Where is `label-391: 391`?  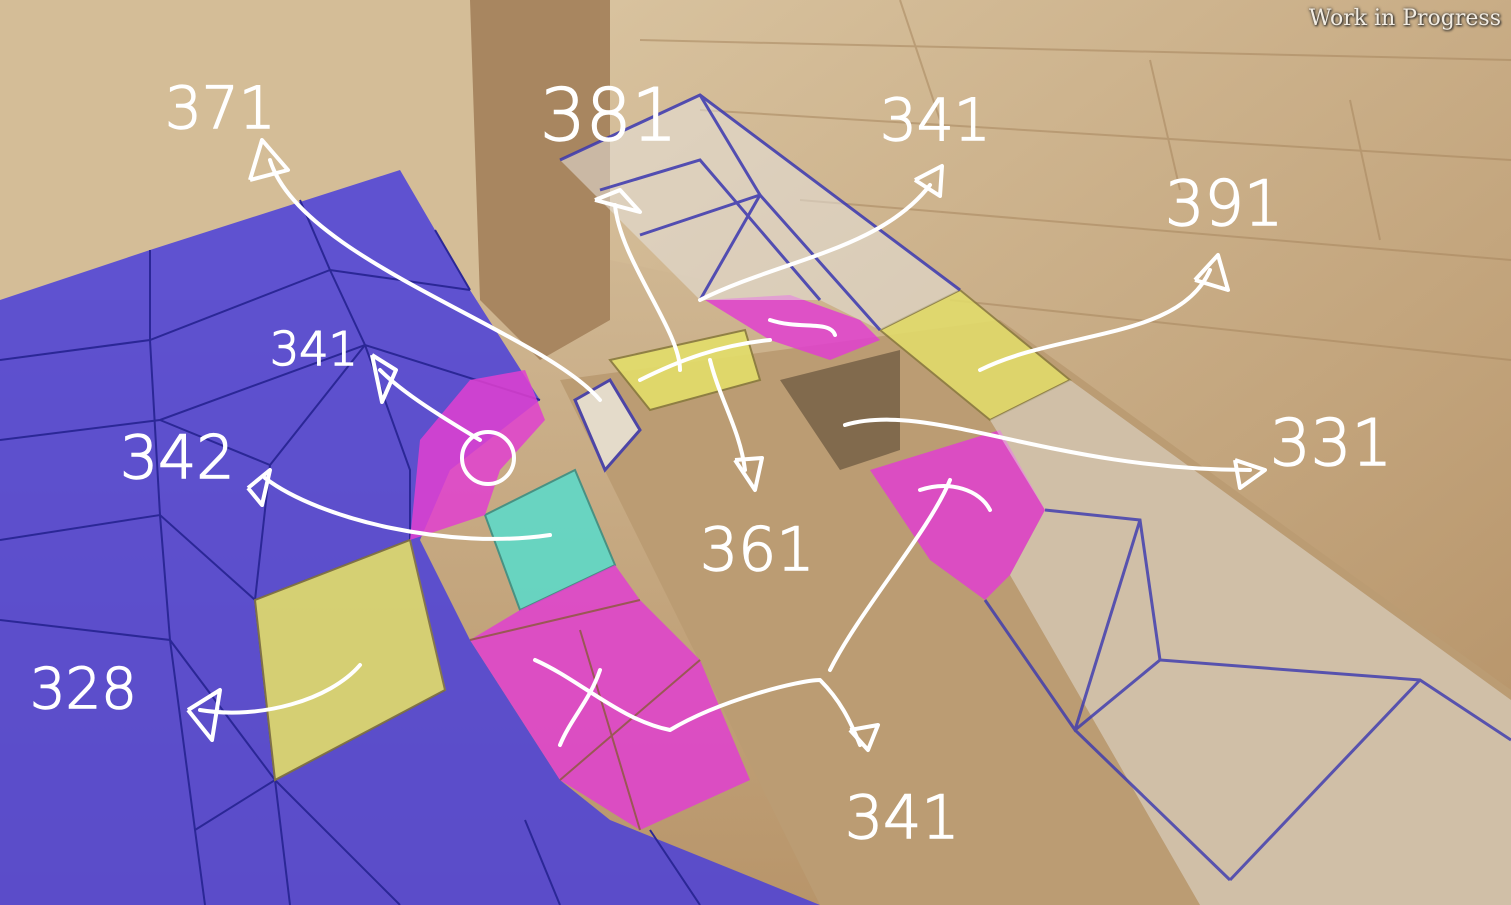 label-391: 391 is located at coordinates (1224, 203).